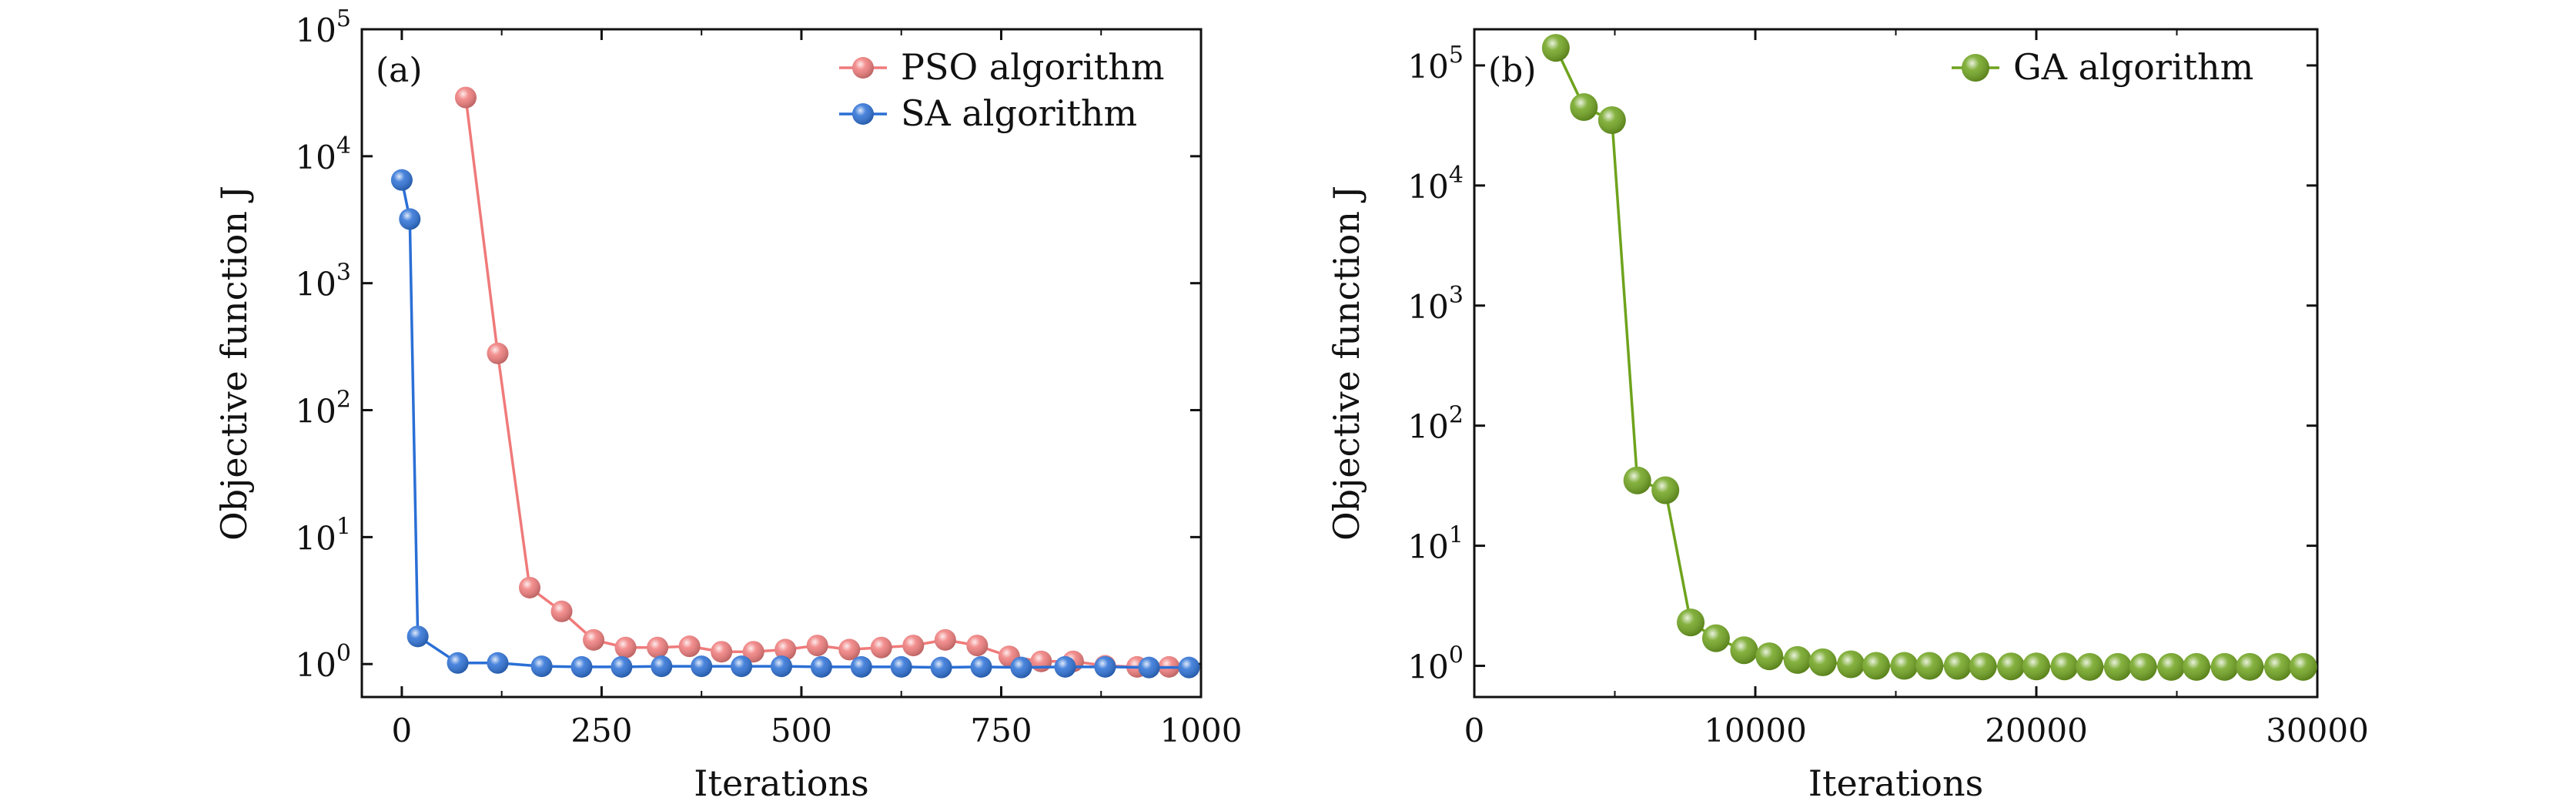 This screenshot has height=811, width=2576. What do you see at coordinates (1201, 730) in the screenshot?
I see `x-tick-label: 1000` at bounding box center [1201, 730].